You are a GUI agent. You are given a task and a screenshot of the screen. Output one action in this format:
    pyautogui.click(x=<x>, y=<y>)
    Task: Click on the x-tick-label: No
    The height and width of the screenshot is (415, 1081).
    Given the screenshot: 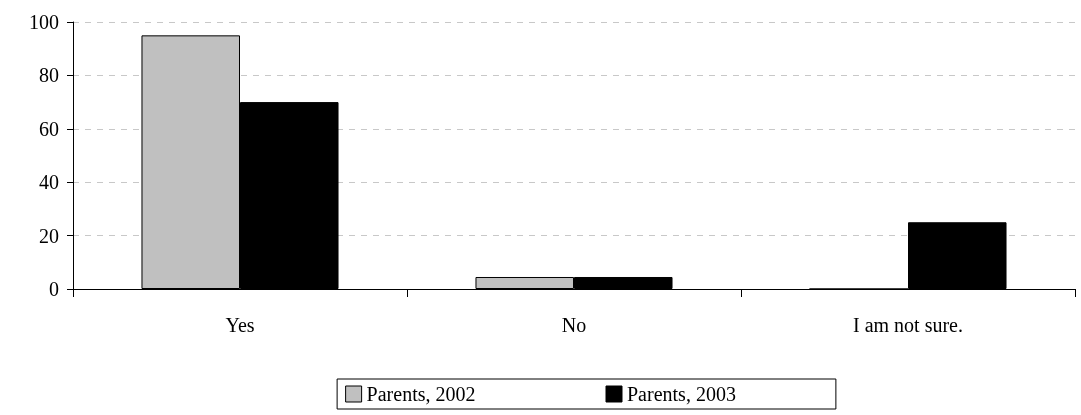 What is the action you would take?
    pyautogui.click(x=574, y=325)
    